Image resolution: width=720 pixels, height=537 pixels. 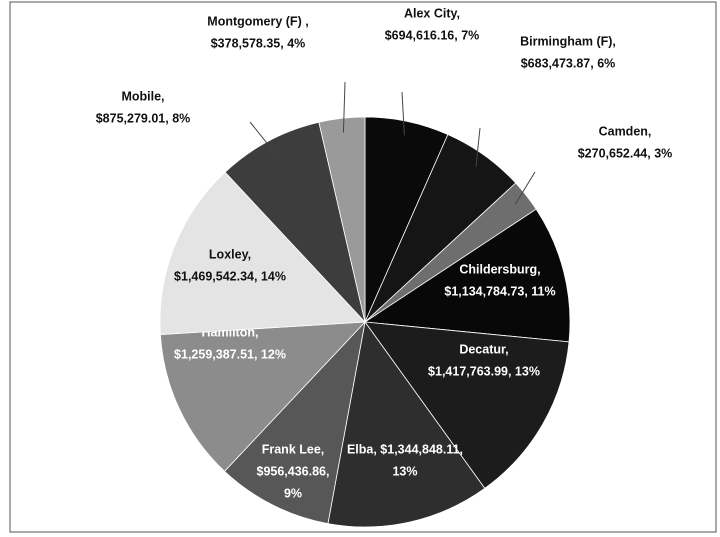 I want to click on data-label: Elba, $1,344,848.11,, so click(x=405, y=449).